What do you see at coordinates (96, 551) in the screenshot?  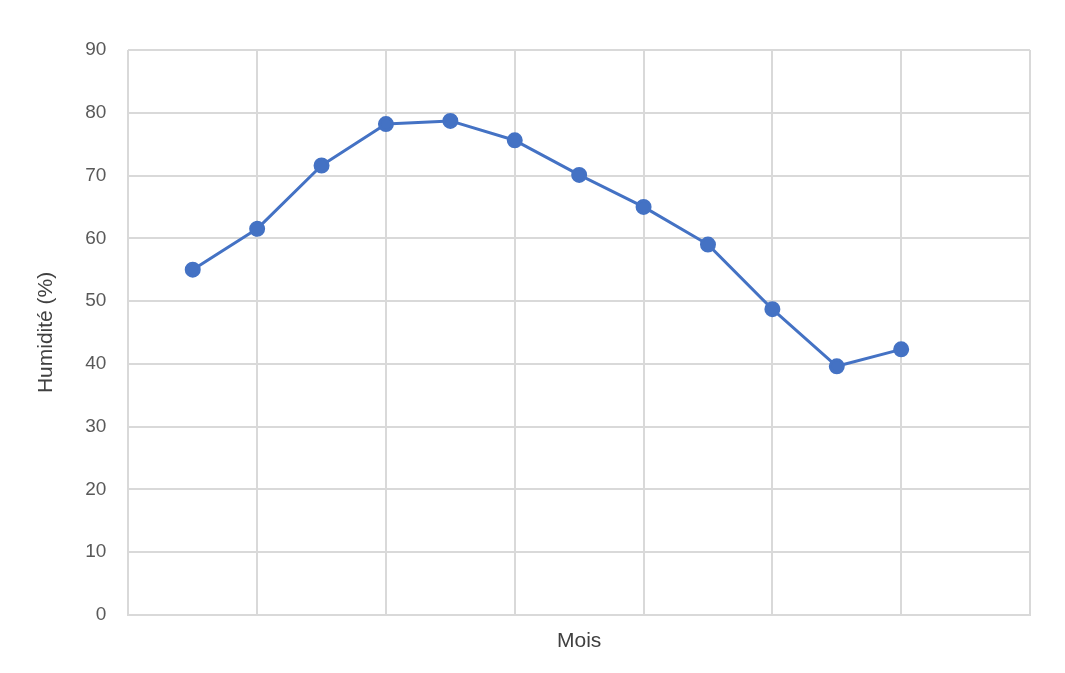 I see `y-tick-label: 10` at bounding box center [96, 551].